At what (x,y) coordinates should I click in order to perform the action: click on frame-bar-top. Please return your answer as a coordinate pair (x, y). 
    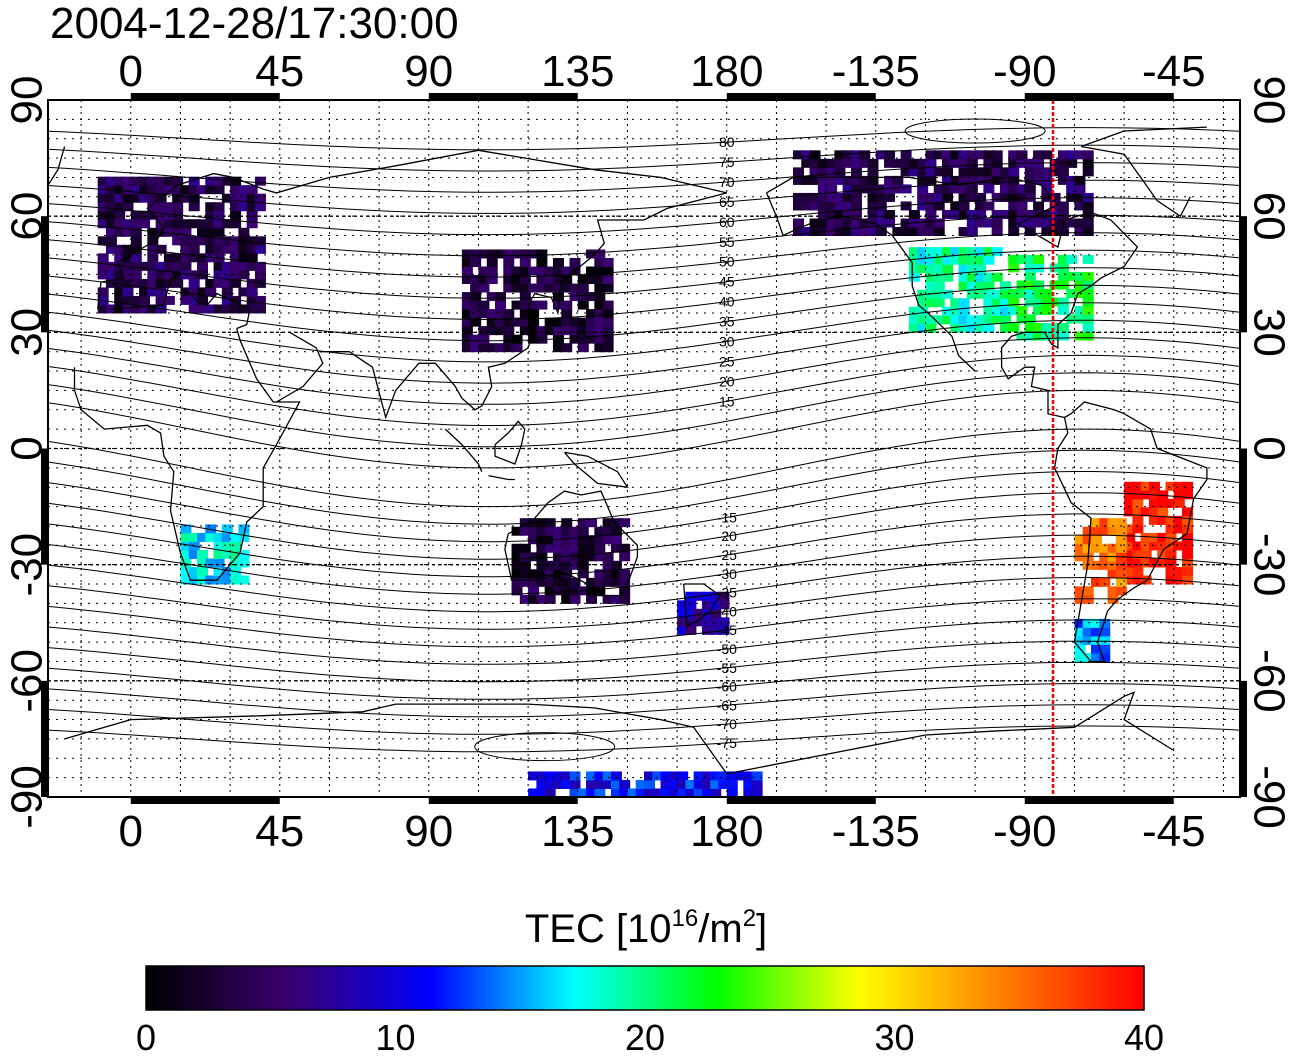
    Looking at the image, I should click on (205, 96).